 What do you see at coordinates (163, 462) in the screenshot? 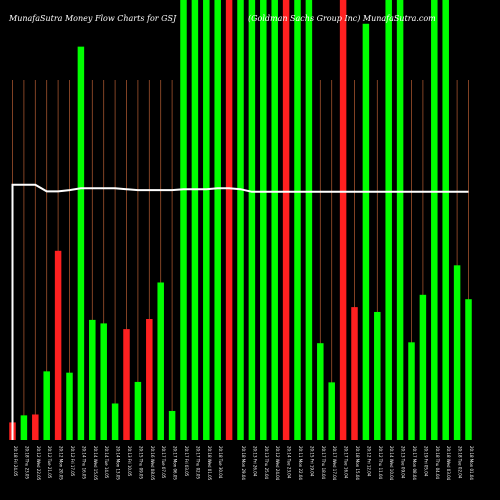
I see `x-tick-label: 20:17 Tue 07.05` at bounding box center [163, 462].